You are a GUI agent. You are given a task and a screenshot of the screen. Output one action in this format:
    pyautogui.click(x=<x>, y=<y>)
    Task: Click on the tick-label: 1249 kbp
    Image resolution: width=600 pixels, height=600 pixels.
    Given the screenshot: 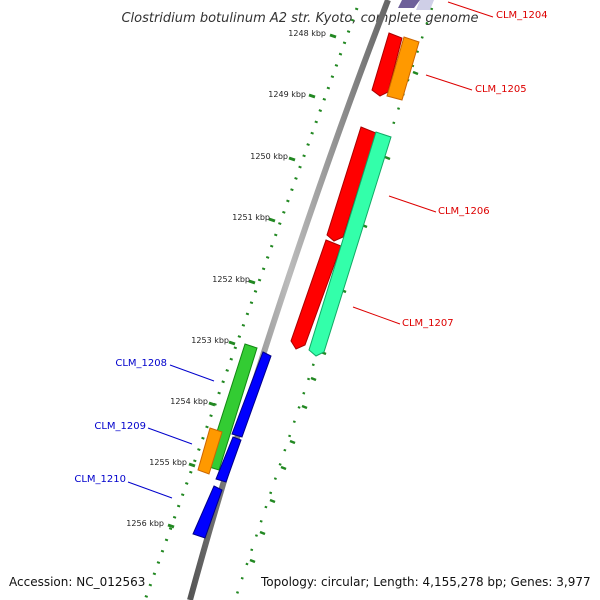 What is the action you would take?
    pyautogui.click(x=287, y=94)
    